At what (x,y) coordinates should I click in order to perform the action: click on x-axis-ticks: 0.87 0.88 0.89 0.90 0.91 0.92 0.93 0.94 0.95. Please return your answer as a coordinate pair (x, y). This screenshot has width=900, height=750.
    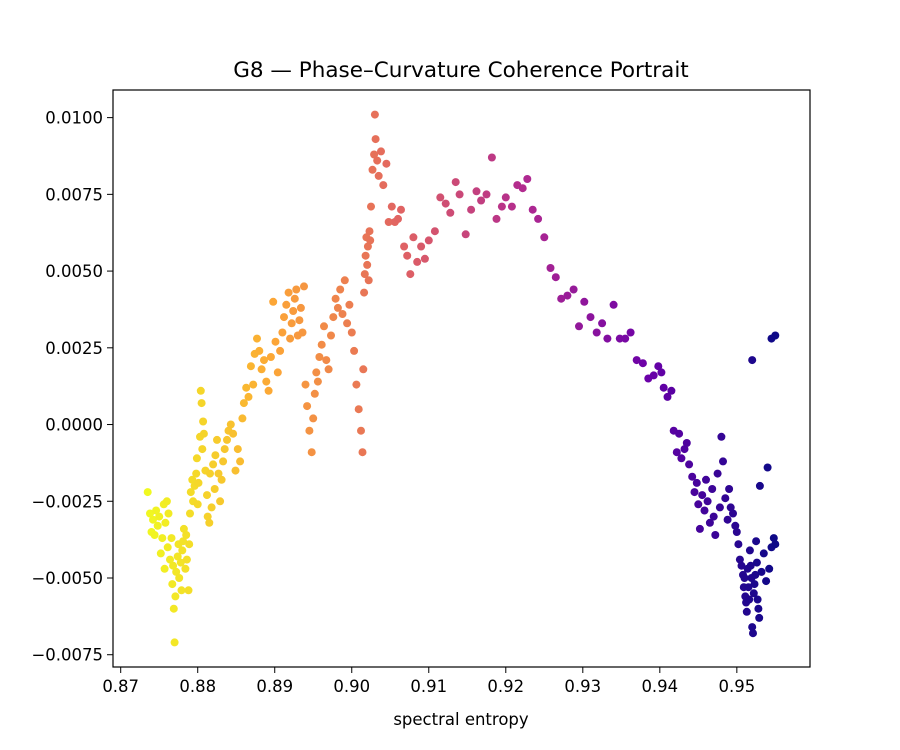
    Looking at the image, I should click on (428, 681).